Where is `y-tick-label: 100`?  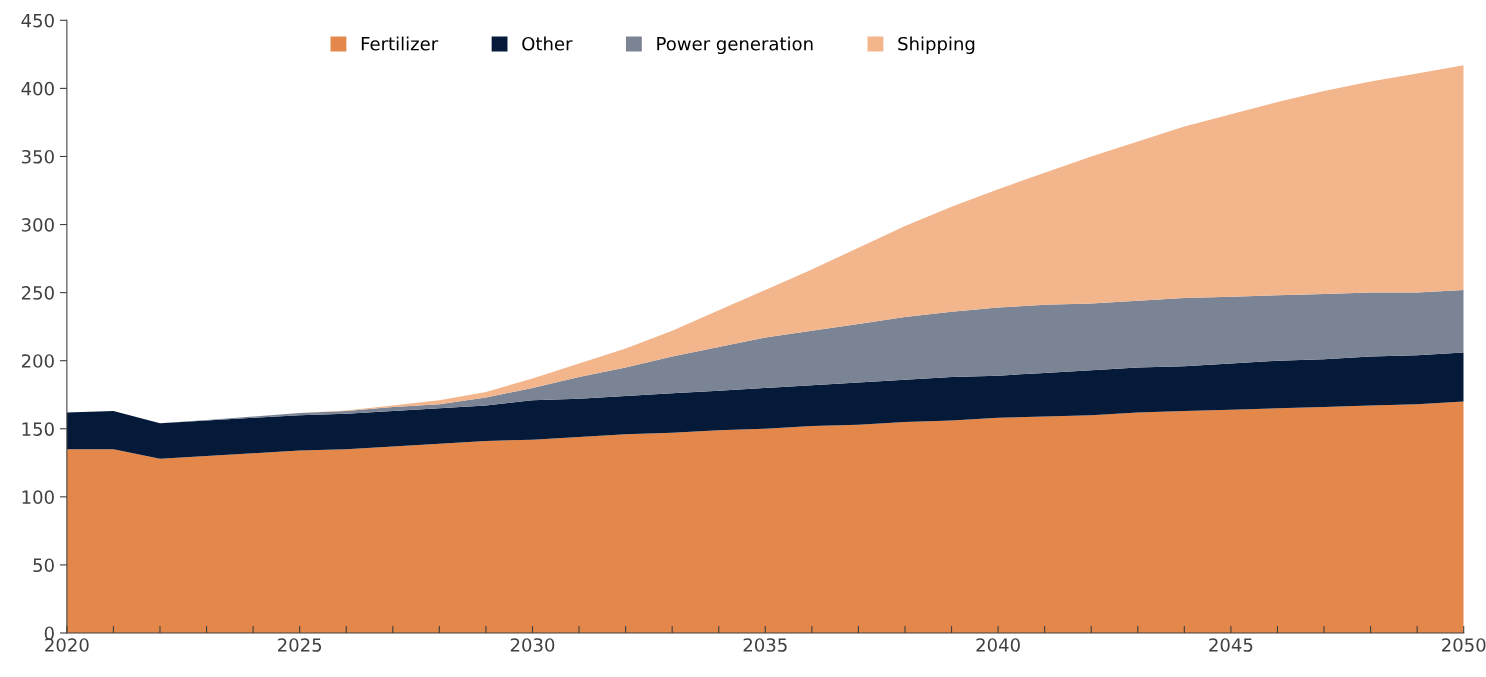 y-tick-label: 100 is located at coordinates (38, 497).